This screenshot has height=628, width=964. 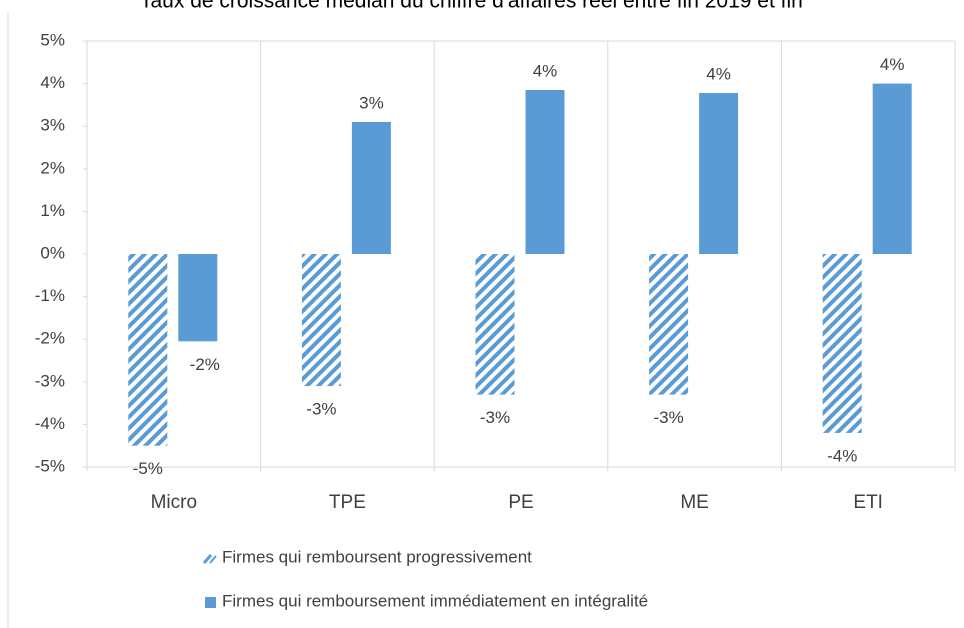 What do you see at coordinates (205, 364) in the screenshot?
I see `data-label: -2%` at bounding box center [205, 364].